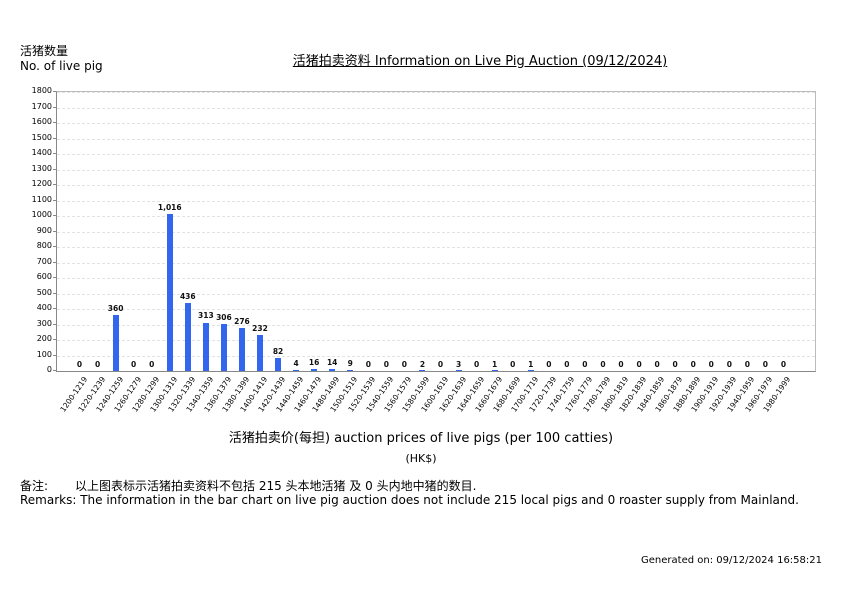 This screenshot has height=595, width=842. What do you see at coordinates (314, 362) in the screenshot?
I see `bar-value-label: 16` at bounding box center [314, 362].